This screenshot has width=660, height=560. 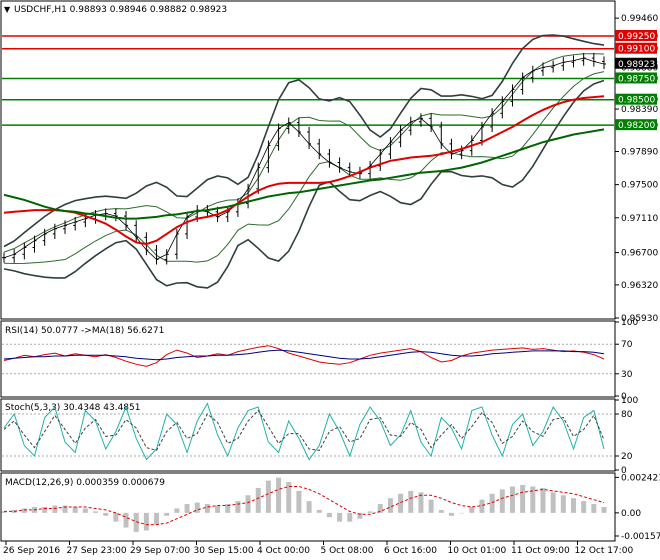 I want to click on stoch-plot: 100 80 20 0, so click(x=320, y=436).